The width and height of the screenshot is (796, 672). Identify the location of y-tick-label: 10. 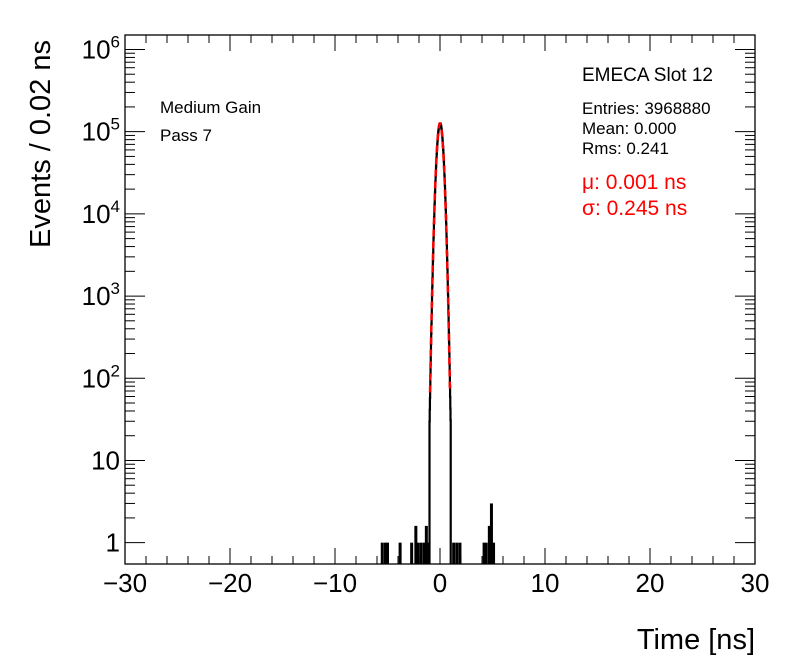
(105, 460).